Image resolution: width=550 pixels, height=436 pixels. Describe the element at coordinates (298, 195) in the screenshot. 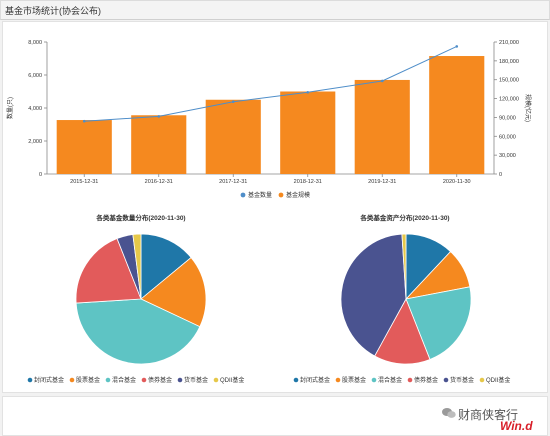

I see `legend-item: 基金规模` at that location.